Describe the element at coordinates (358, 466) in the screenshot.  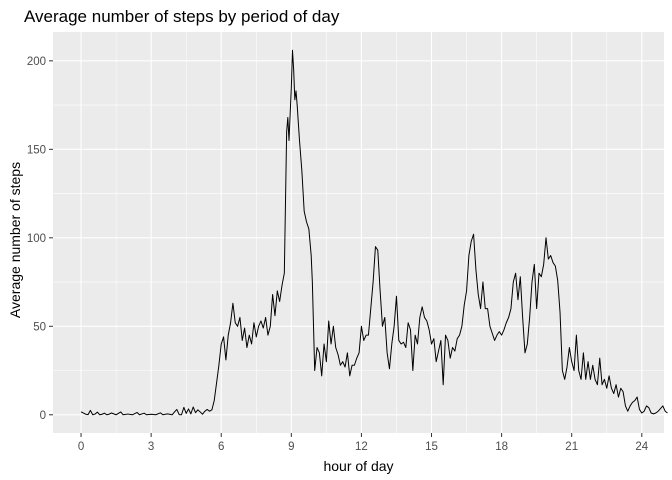
I see `x-axis-title: hour of day` at that location.